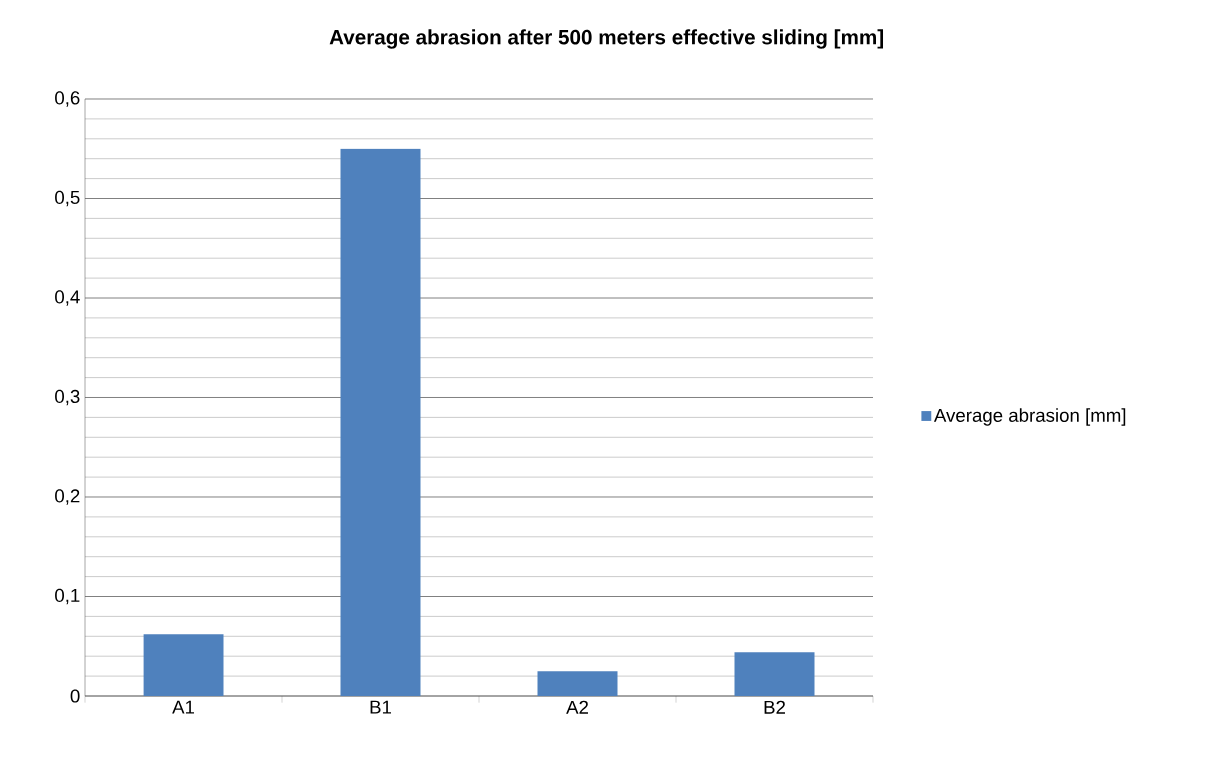 Image resolution: width=1214 pixels, height=758 pixels. Describe the element at coordinates (75, 696) in the screenshot. I see `y-tick-label: 0` at that location.